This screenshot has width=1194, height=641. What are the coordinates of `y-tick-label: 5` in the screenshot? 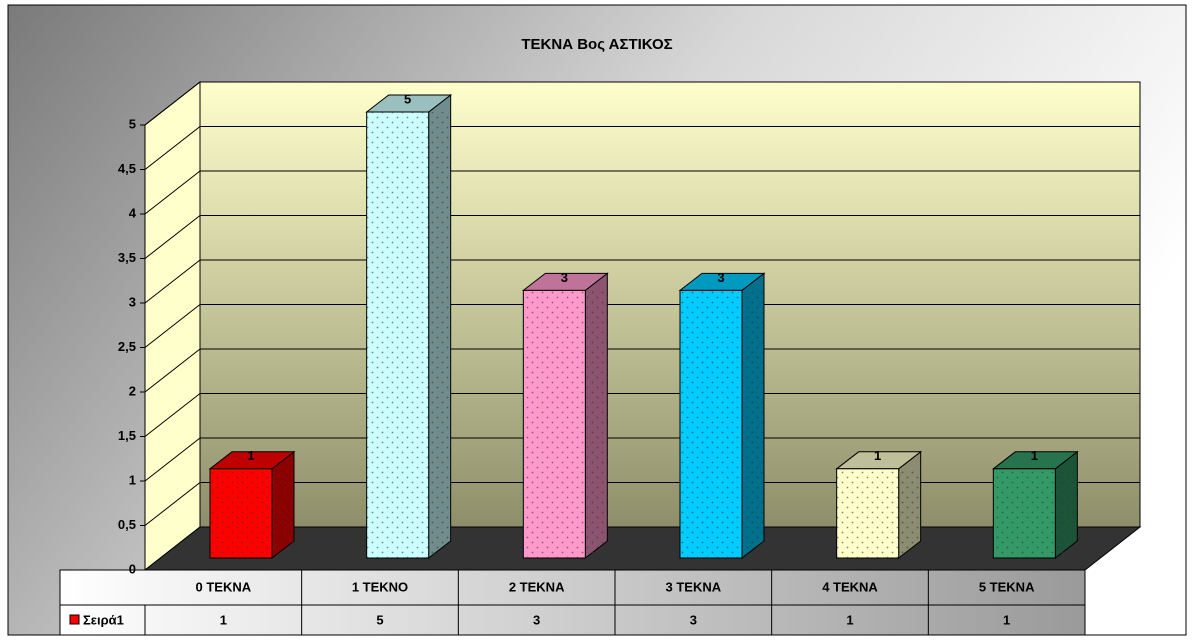 It's located at (132, 123).